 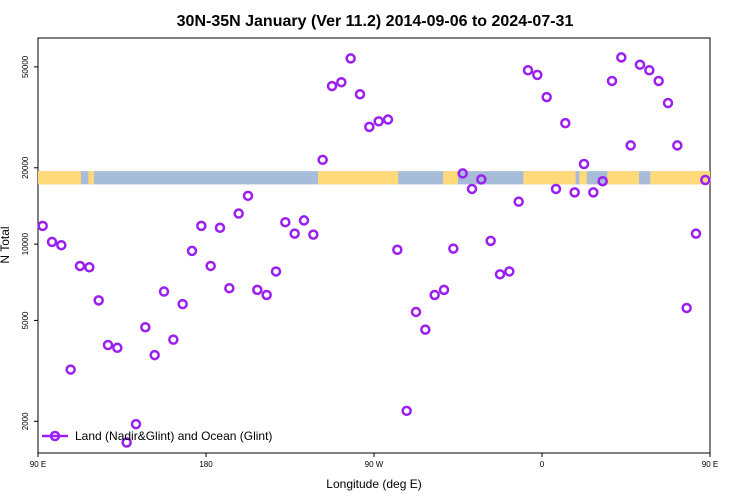 What do you see at coordinates (6, 244) in the screenshot?
I see `y-axis-label: N Total` at bounding box center [6, 244].